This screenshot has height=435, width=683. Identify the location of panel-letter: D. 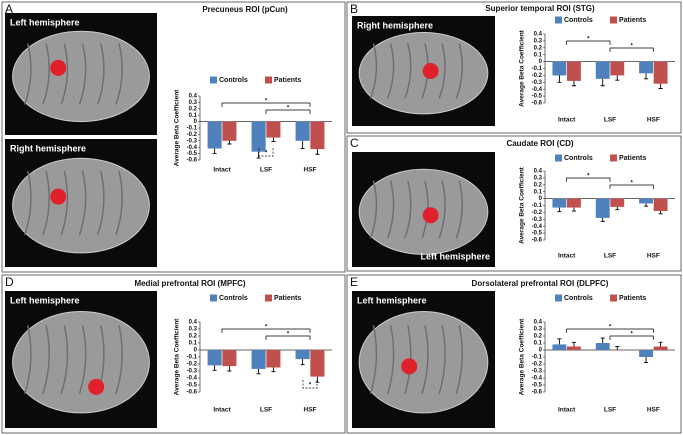
(9, 282).